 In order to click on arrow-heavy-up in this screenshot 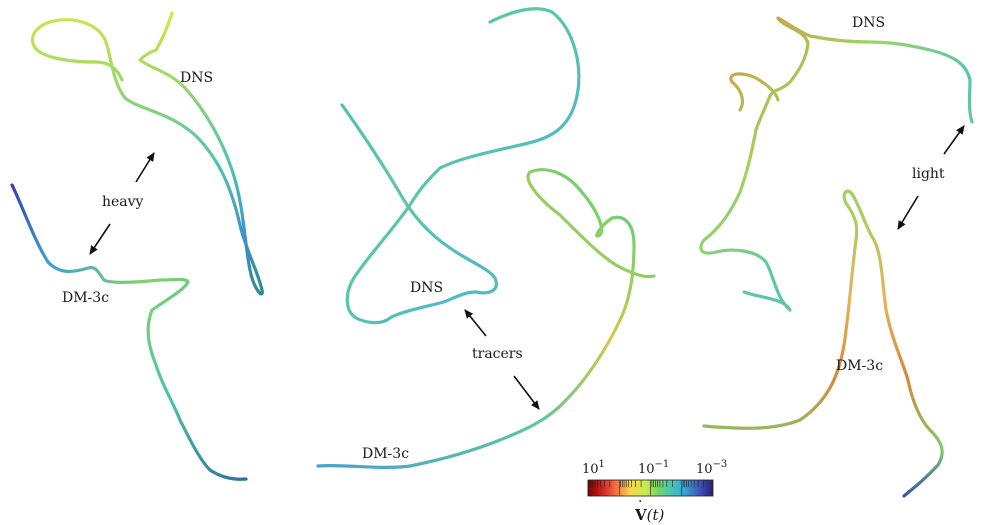, I will do `click(145, 167)`.